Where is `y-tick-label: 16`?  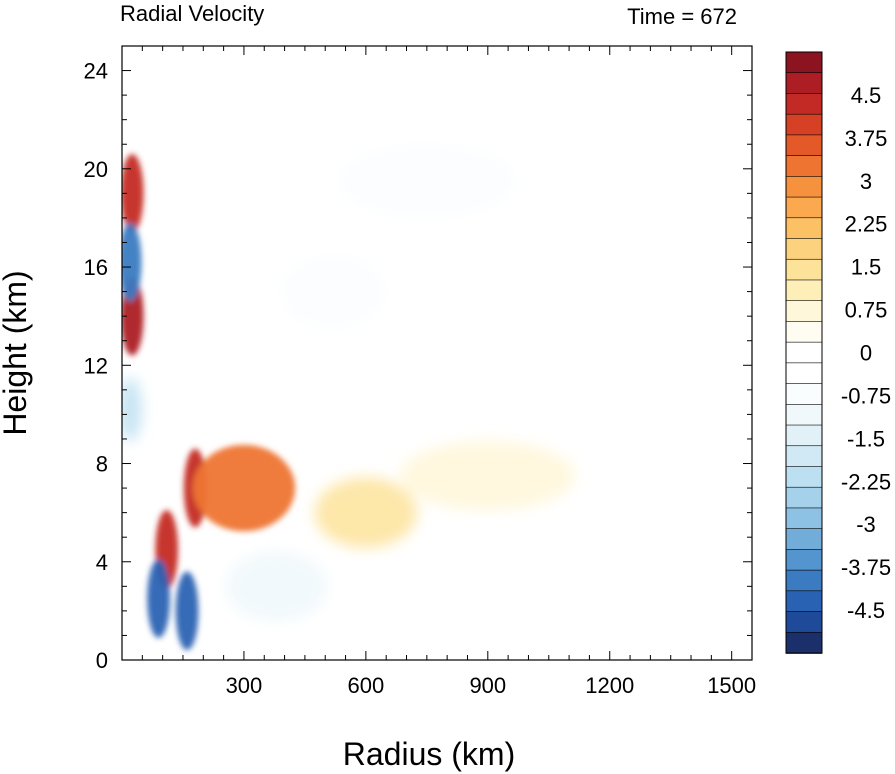
y-tick-label: 16 is located at coordinates (96, 267).